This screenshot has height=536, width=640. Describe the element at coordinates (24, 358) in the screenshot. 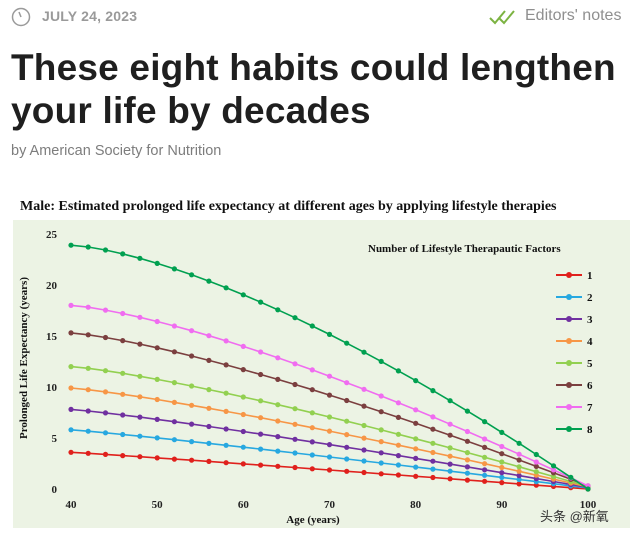

I see `y-axis-label: Prolonged Life Expectancy (years)` at that location.